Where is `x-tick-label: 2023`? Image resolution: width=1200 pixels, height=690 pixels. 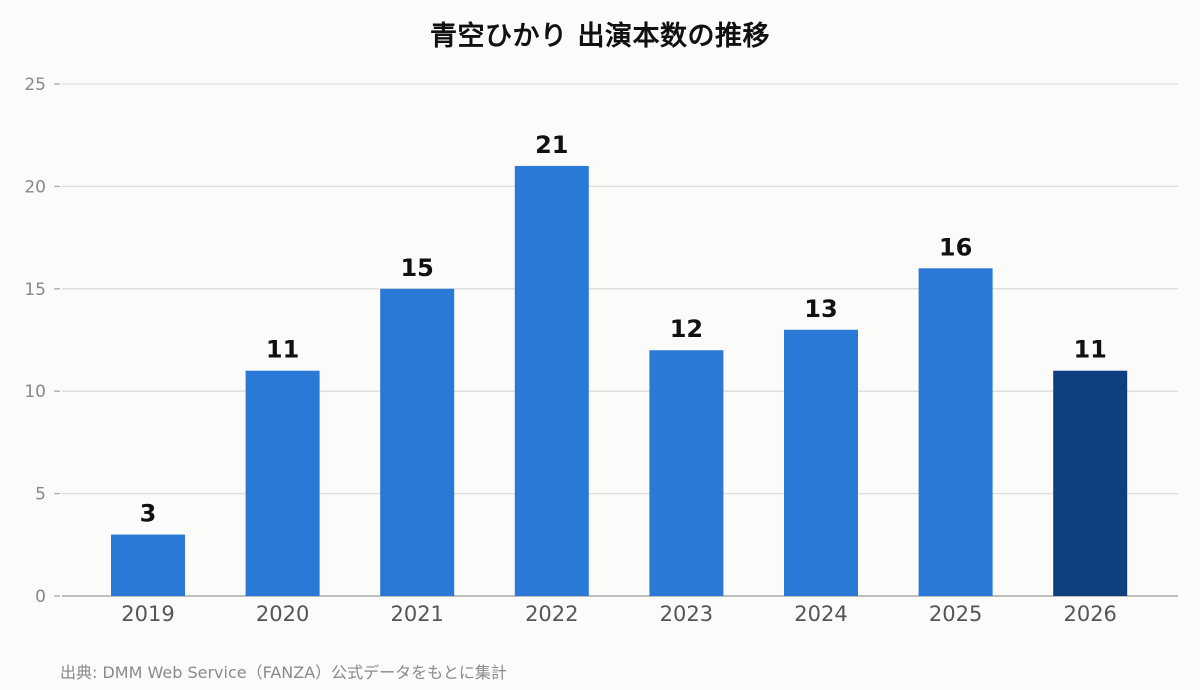 x-tick-label: 2023 is located at coordinates (686, 614).